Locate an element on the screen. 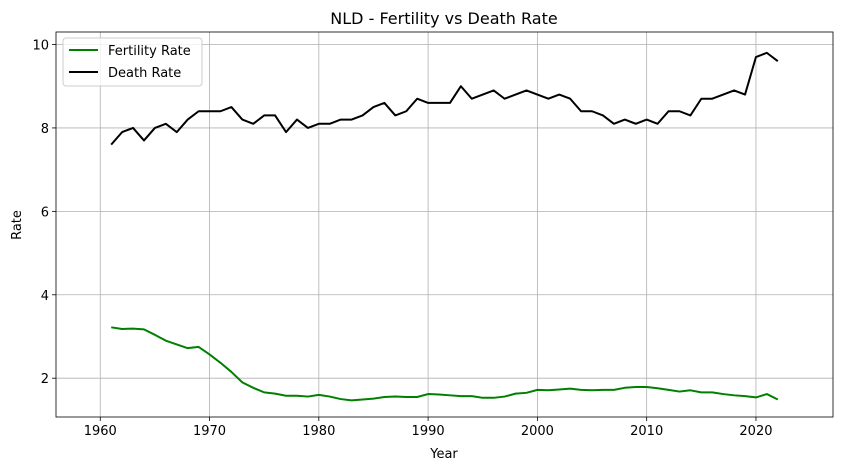 This screenshot has height=470, width=841. legend-label-fertility-rate: Fertility Rate is located at coordinates (149, 51).